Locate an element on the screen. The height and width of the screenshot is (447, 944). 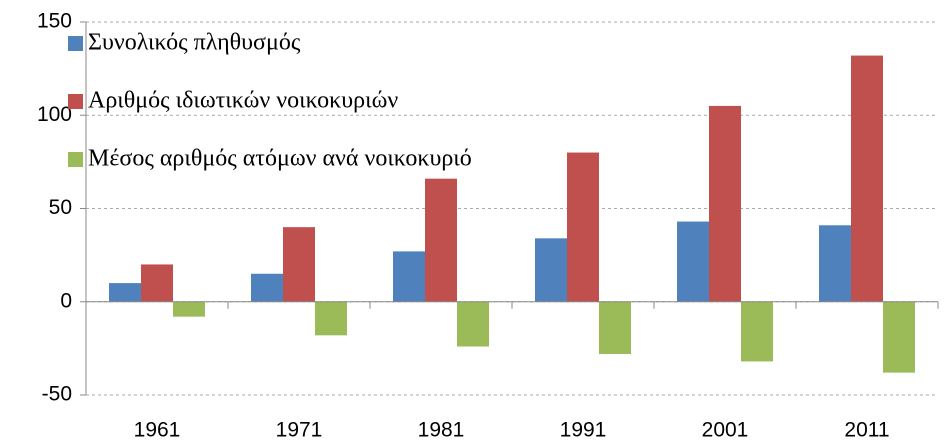
y-tick-label: 0 is located at coordinates (66, 300).